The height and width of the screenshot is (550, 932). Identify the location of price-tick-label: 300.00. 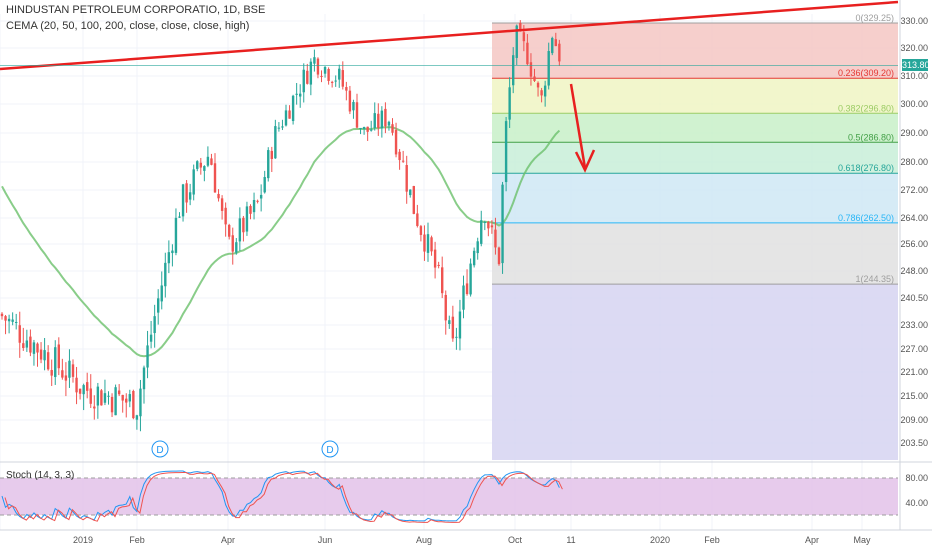
(914, 104).